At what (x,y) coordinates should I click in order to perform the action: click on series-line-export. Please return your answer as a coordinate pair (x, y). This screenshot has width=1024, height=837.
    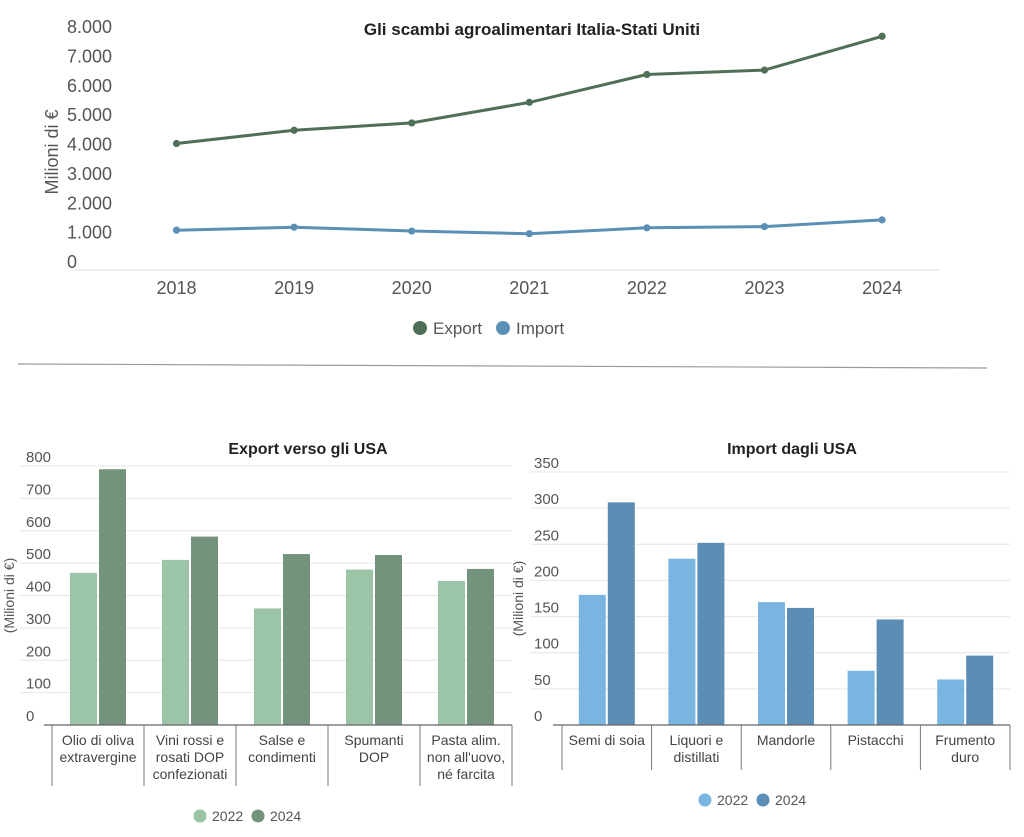
    Looking at the image, I should click on (529, 89).